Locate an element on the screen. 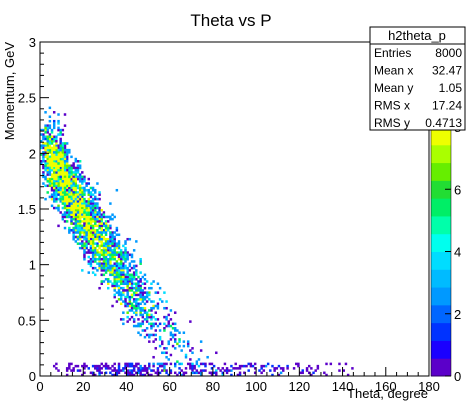 The image size is (468, 404). palette-swatch is located at coordinates (441, 189).